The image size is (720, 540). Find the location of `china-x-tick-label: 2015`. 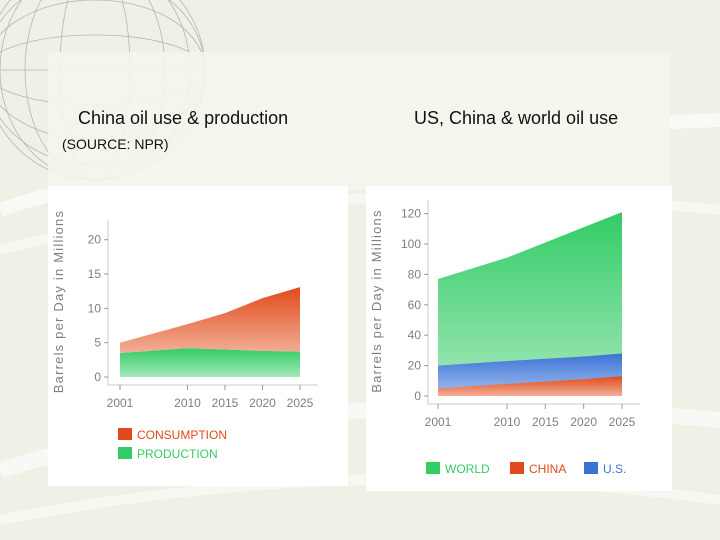

china-x-tick-label: 2015 is located at coordinates (225, 403).